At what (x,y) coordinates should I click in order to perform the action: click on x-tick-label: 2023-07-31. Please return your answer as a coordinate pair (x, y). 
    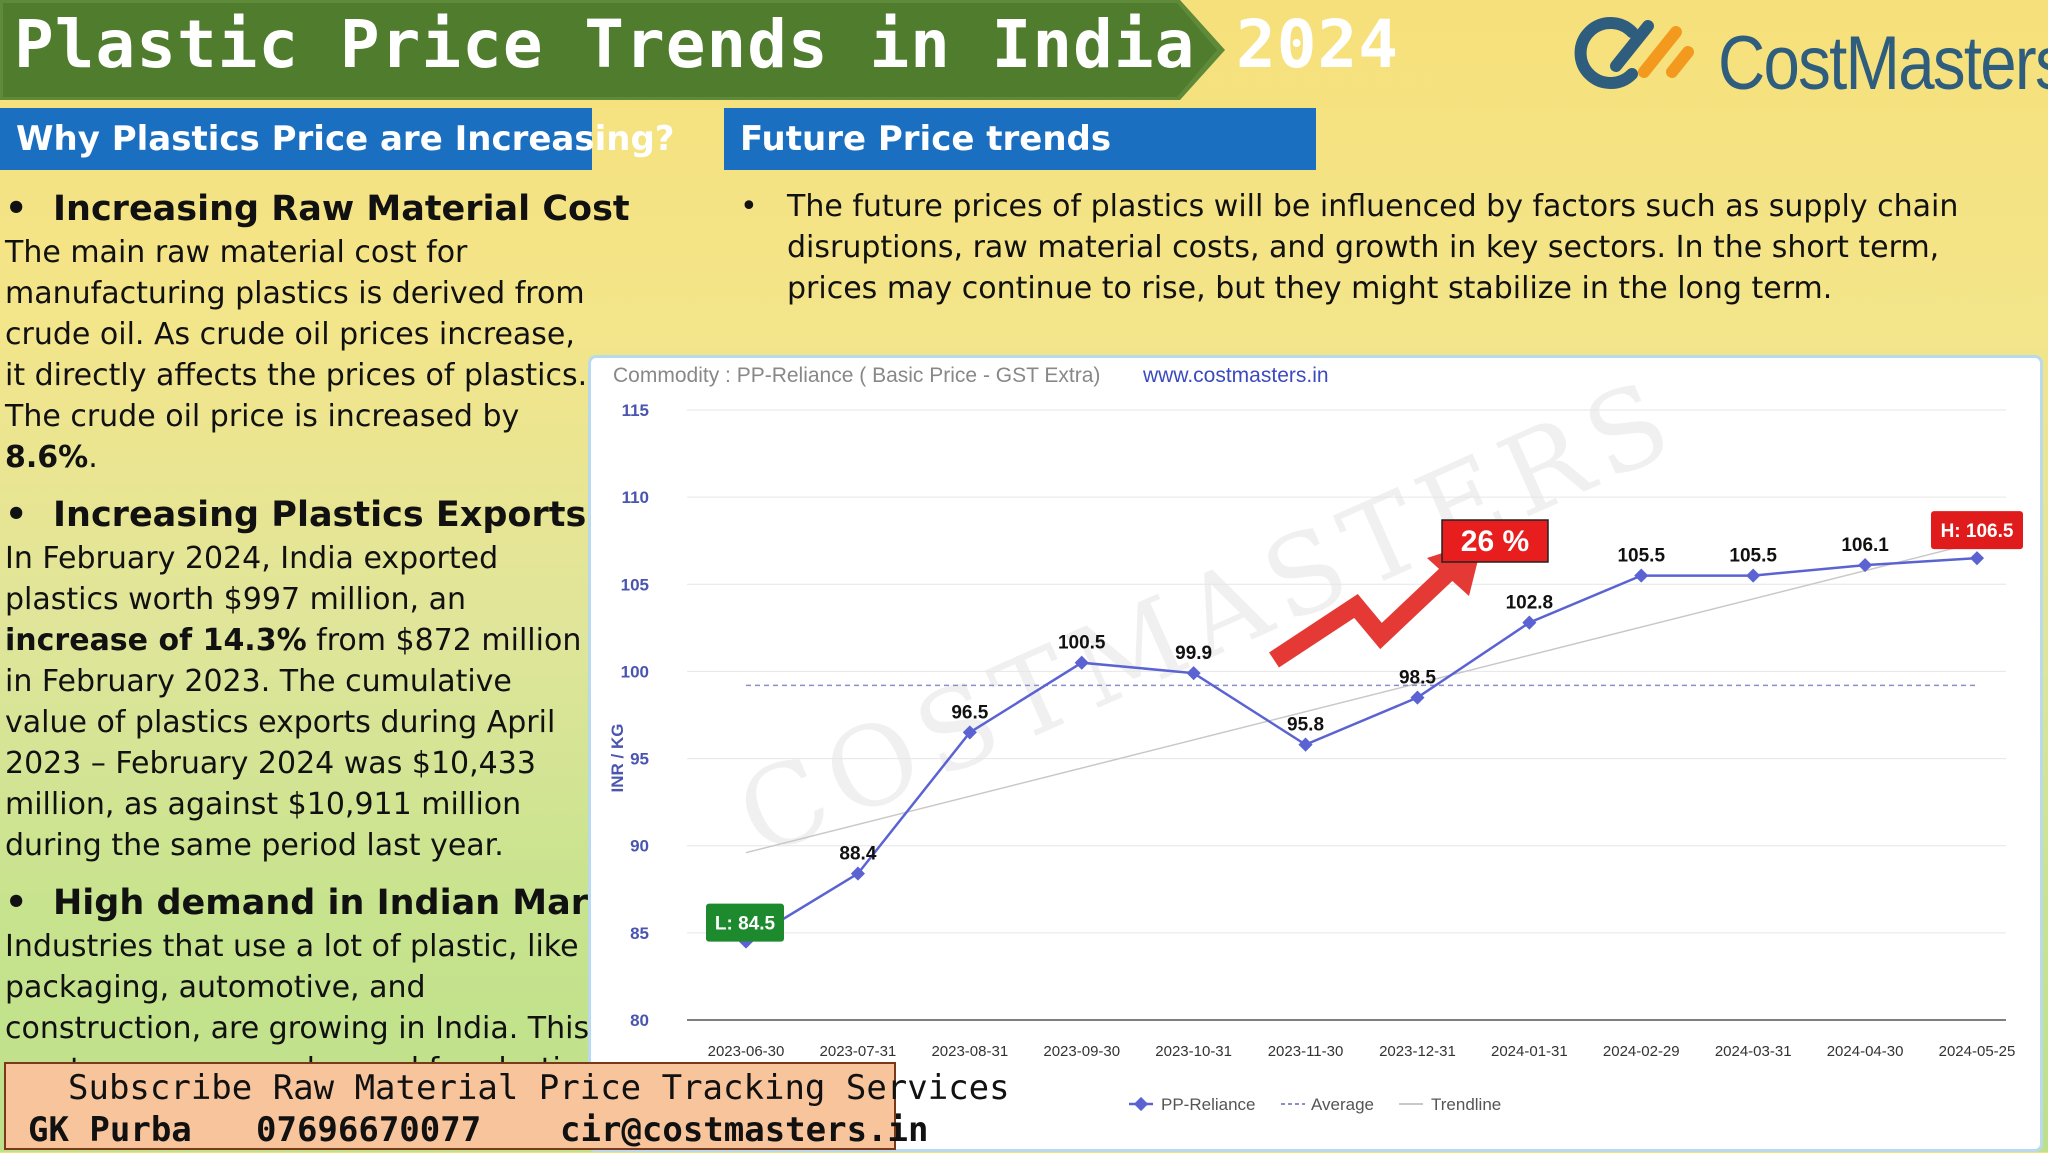
    Looking at the image, I should click on (858, 1051).